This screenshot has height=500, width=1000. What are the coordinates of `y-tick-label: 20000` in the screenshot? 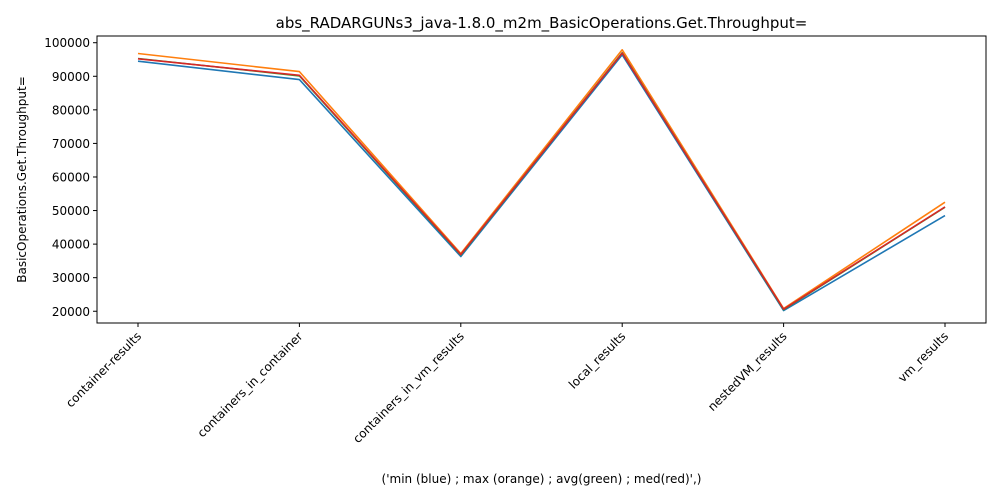 It's located at (71, 312).